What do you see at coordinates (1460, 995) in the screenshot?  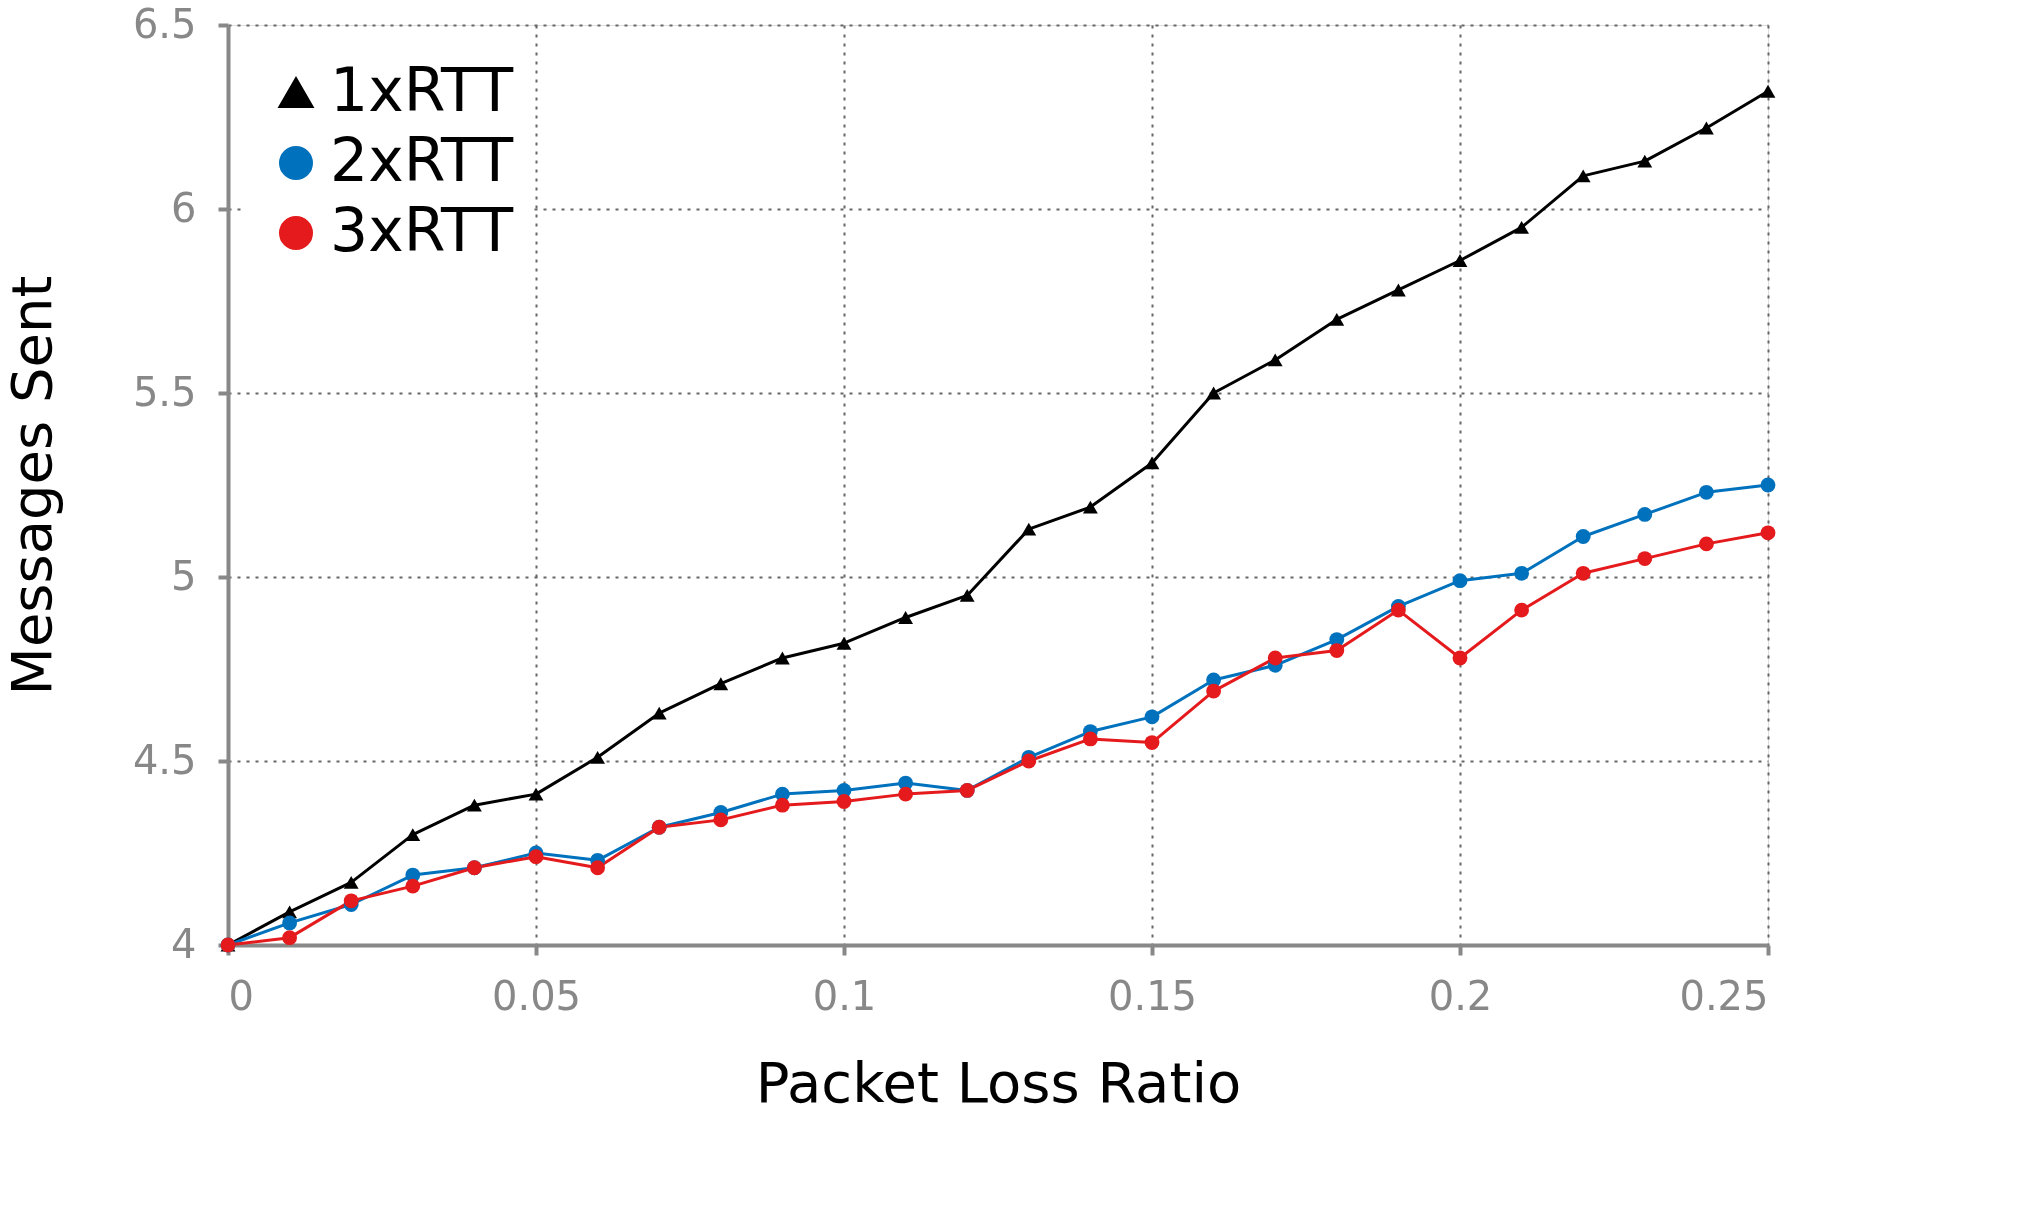 I see `x-tick-label: 0.2` at bounding box center [1460, 995].